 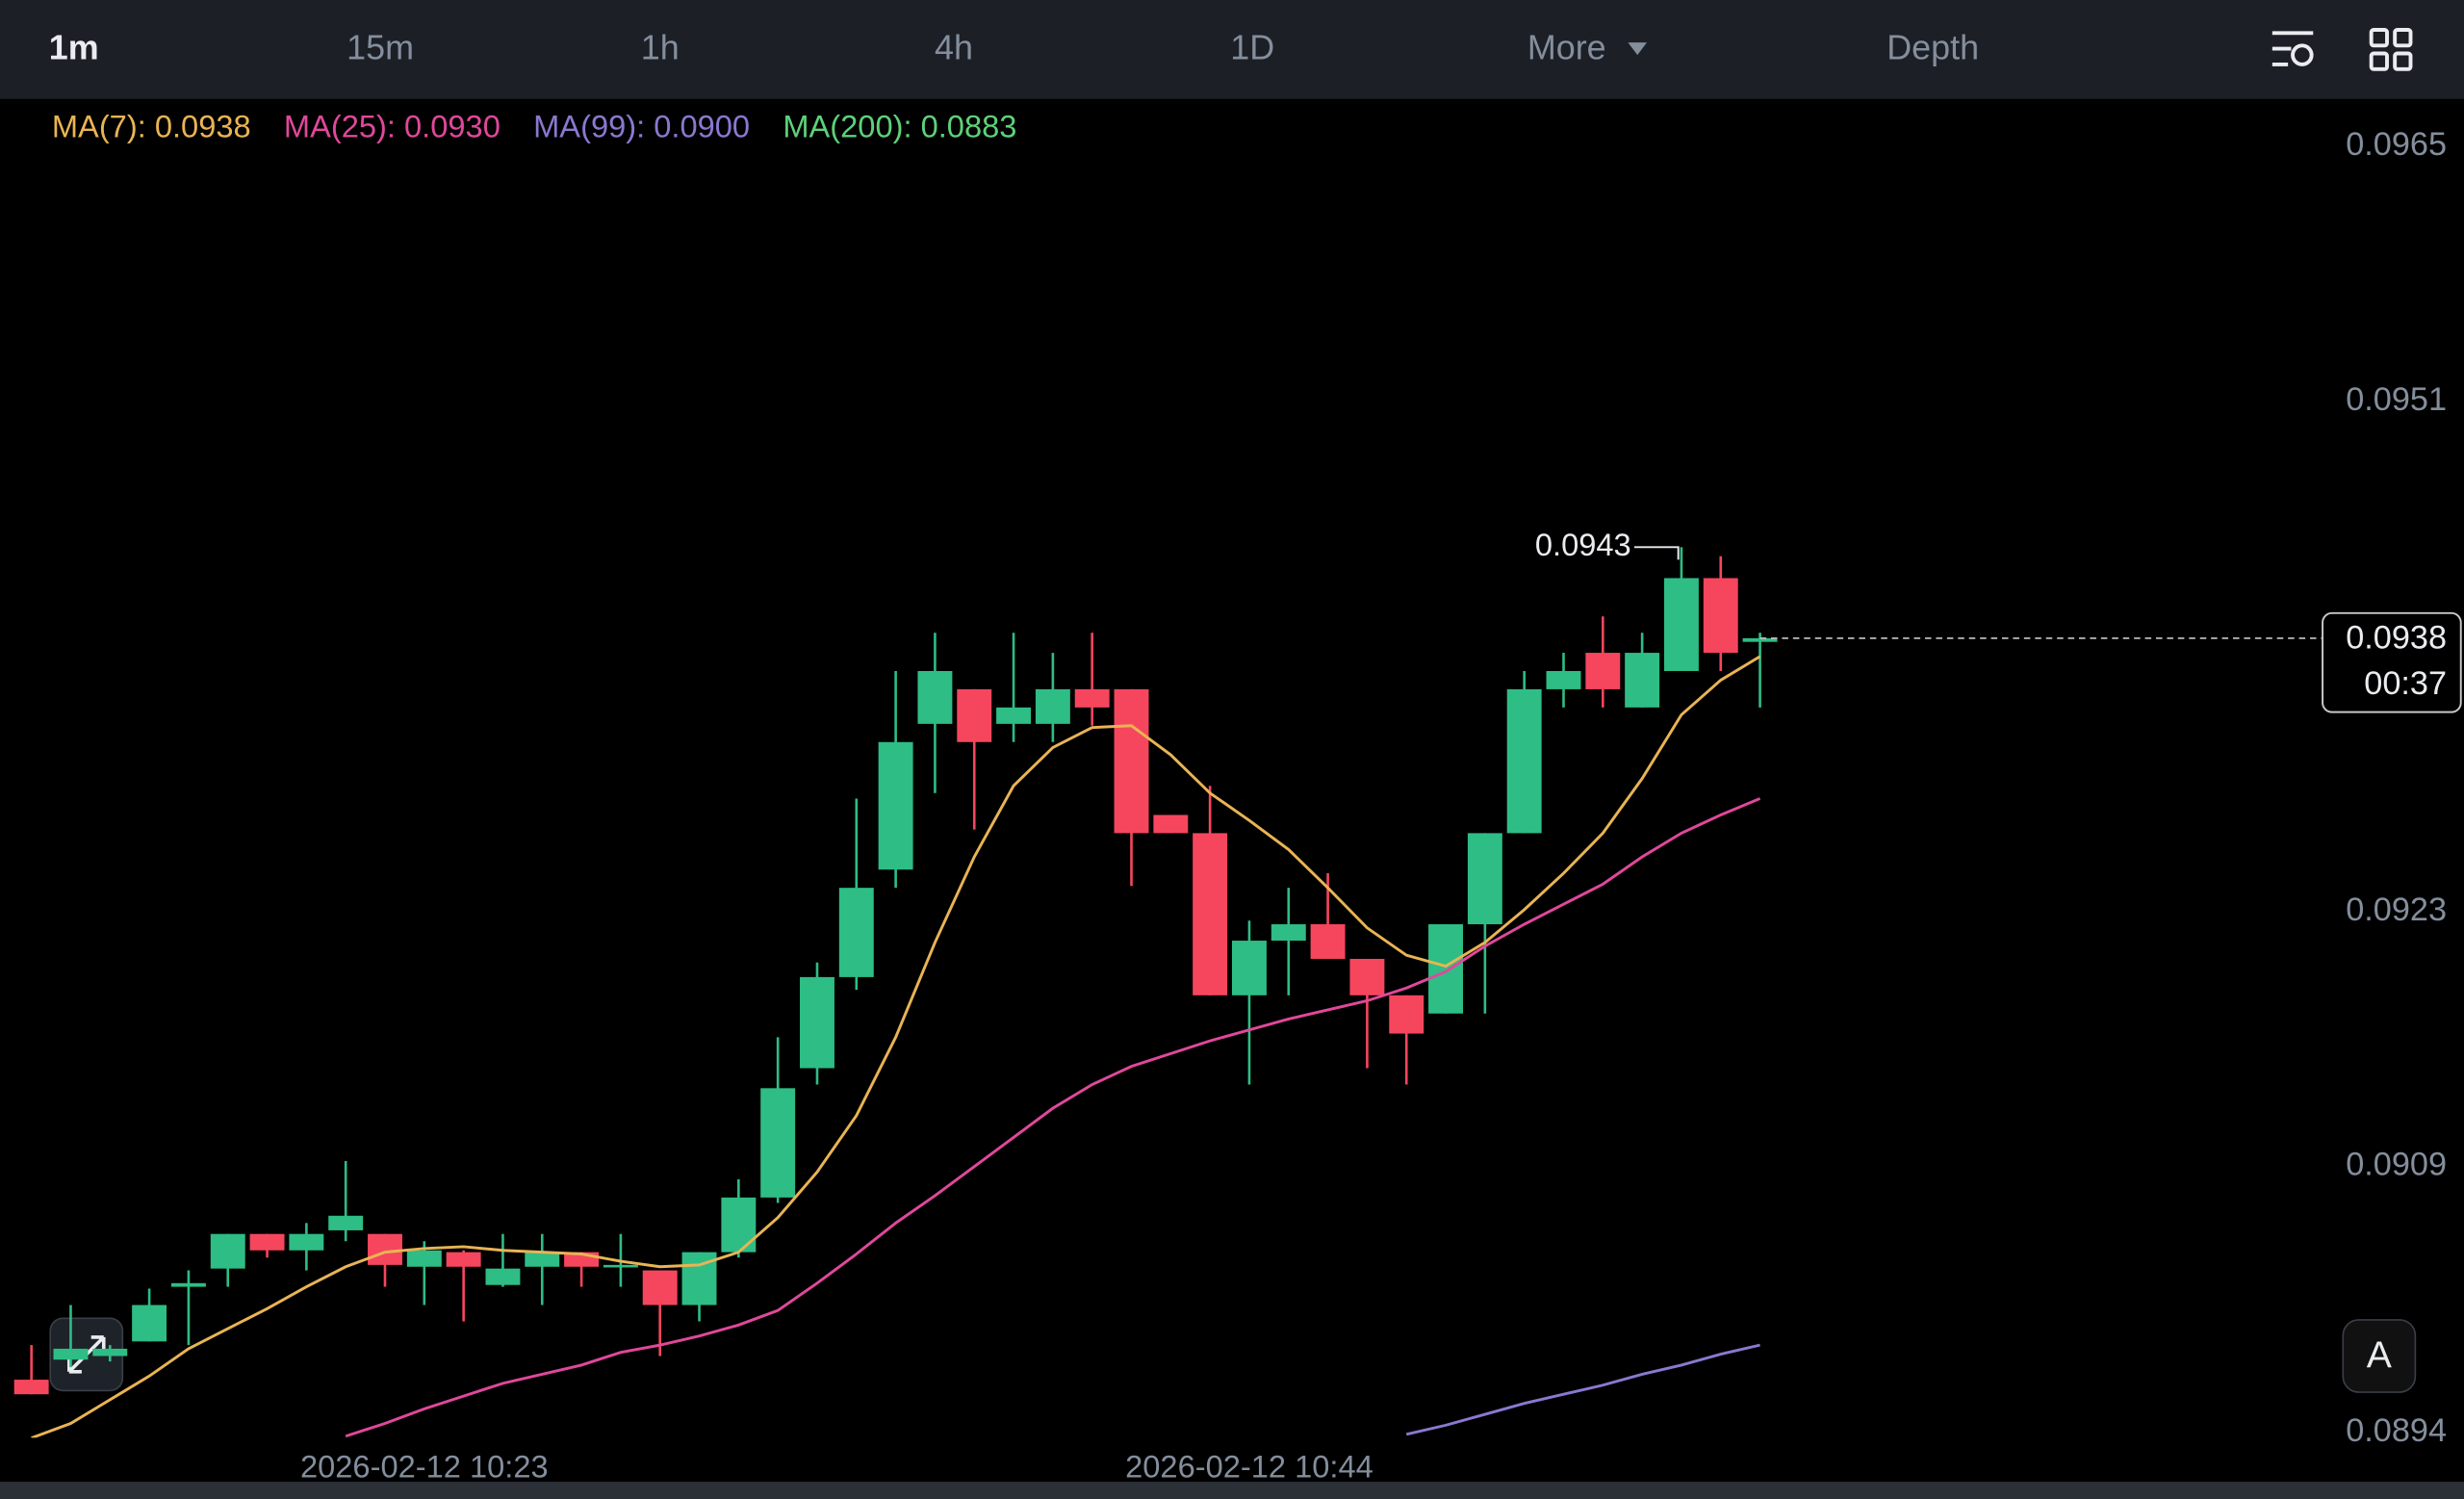 What do you see at coordinates (954, 47) in the screenshot?
I see `timeframe-tab: 4h` at bounding box center [954, 47].